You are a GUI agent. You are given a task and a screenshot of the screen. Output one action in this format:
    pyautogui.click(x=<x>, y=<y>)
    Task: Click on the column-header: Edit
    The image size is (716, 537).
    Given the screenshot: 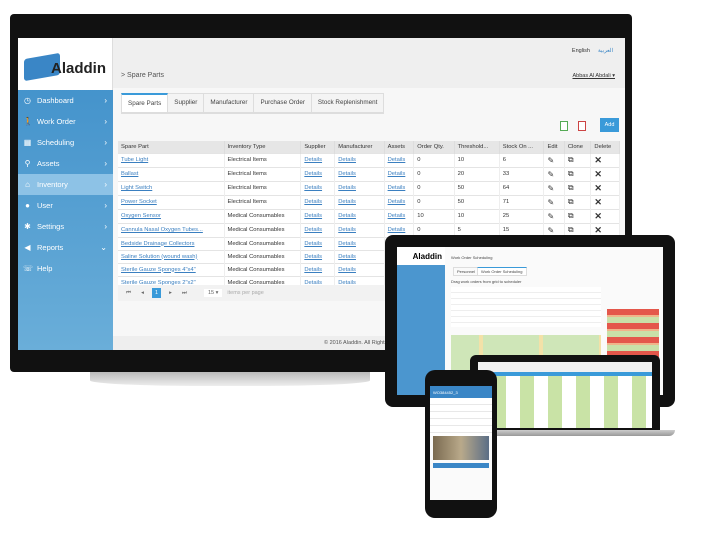 What is the action you would take?
    pyautogui.click(x=554, y=147)
    